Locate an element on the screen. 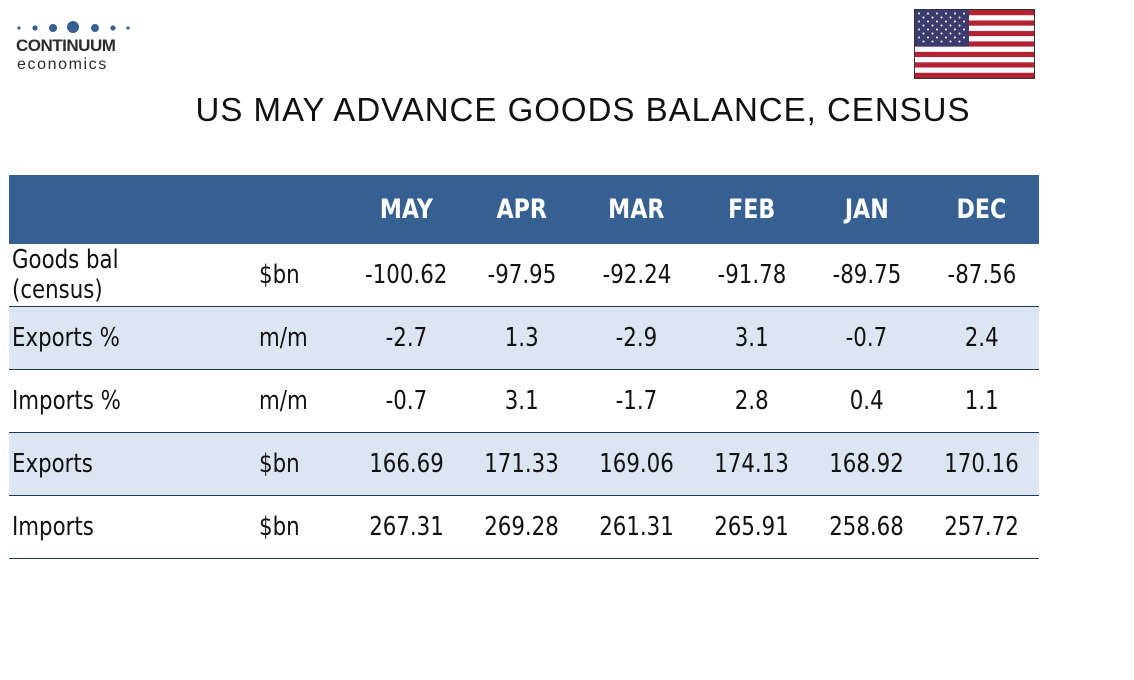  header-cell-dec: DEC is located at coordinates (981, 209).